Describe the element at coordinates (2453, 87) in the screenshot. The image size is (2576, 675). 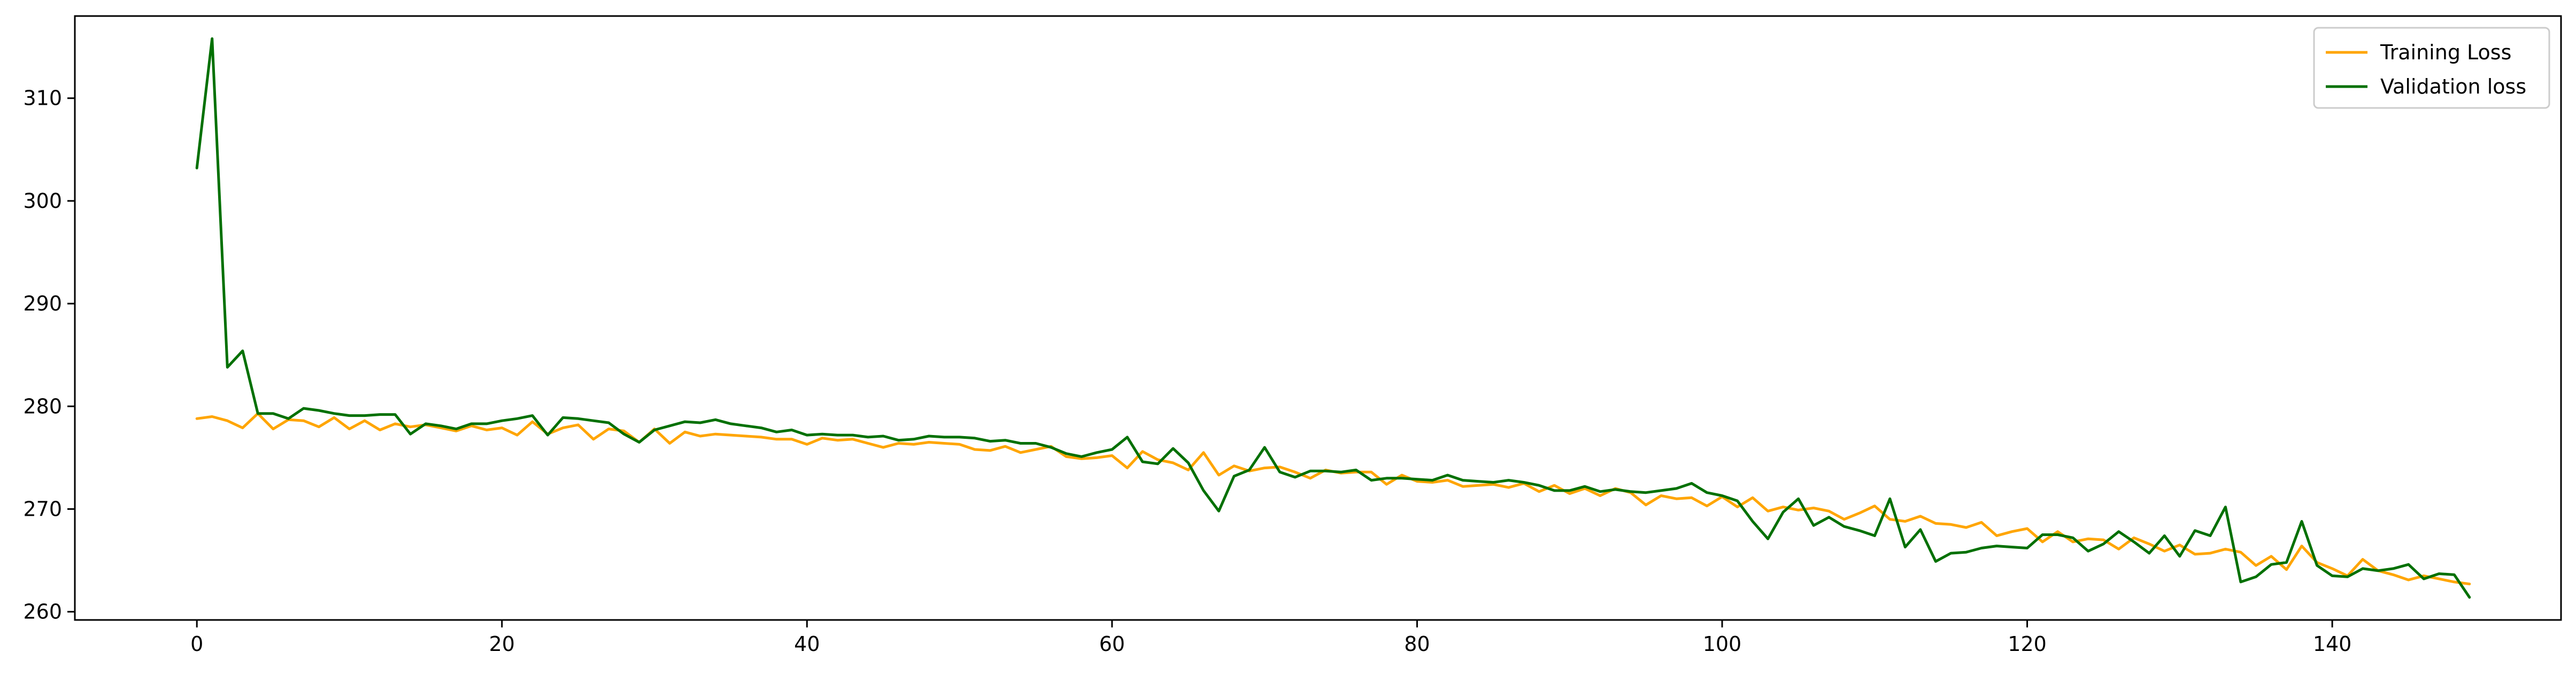
I see `legend-label-validation-loss: Validation loss` at that location.